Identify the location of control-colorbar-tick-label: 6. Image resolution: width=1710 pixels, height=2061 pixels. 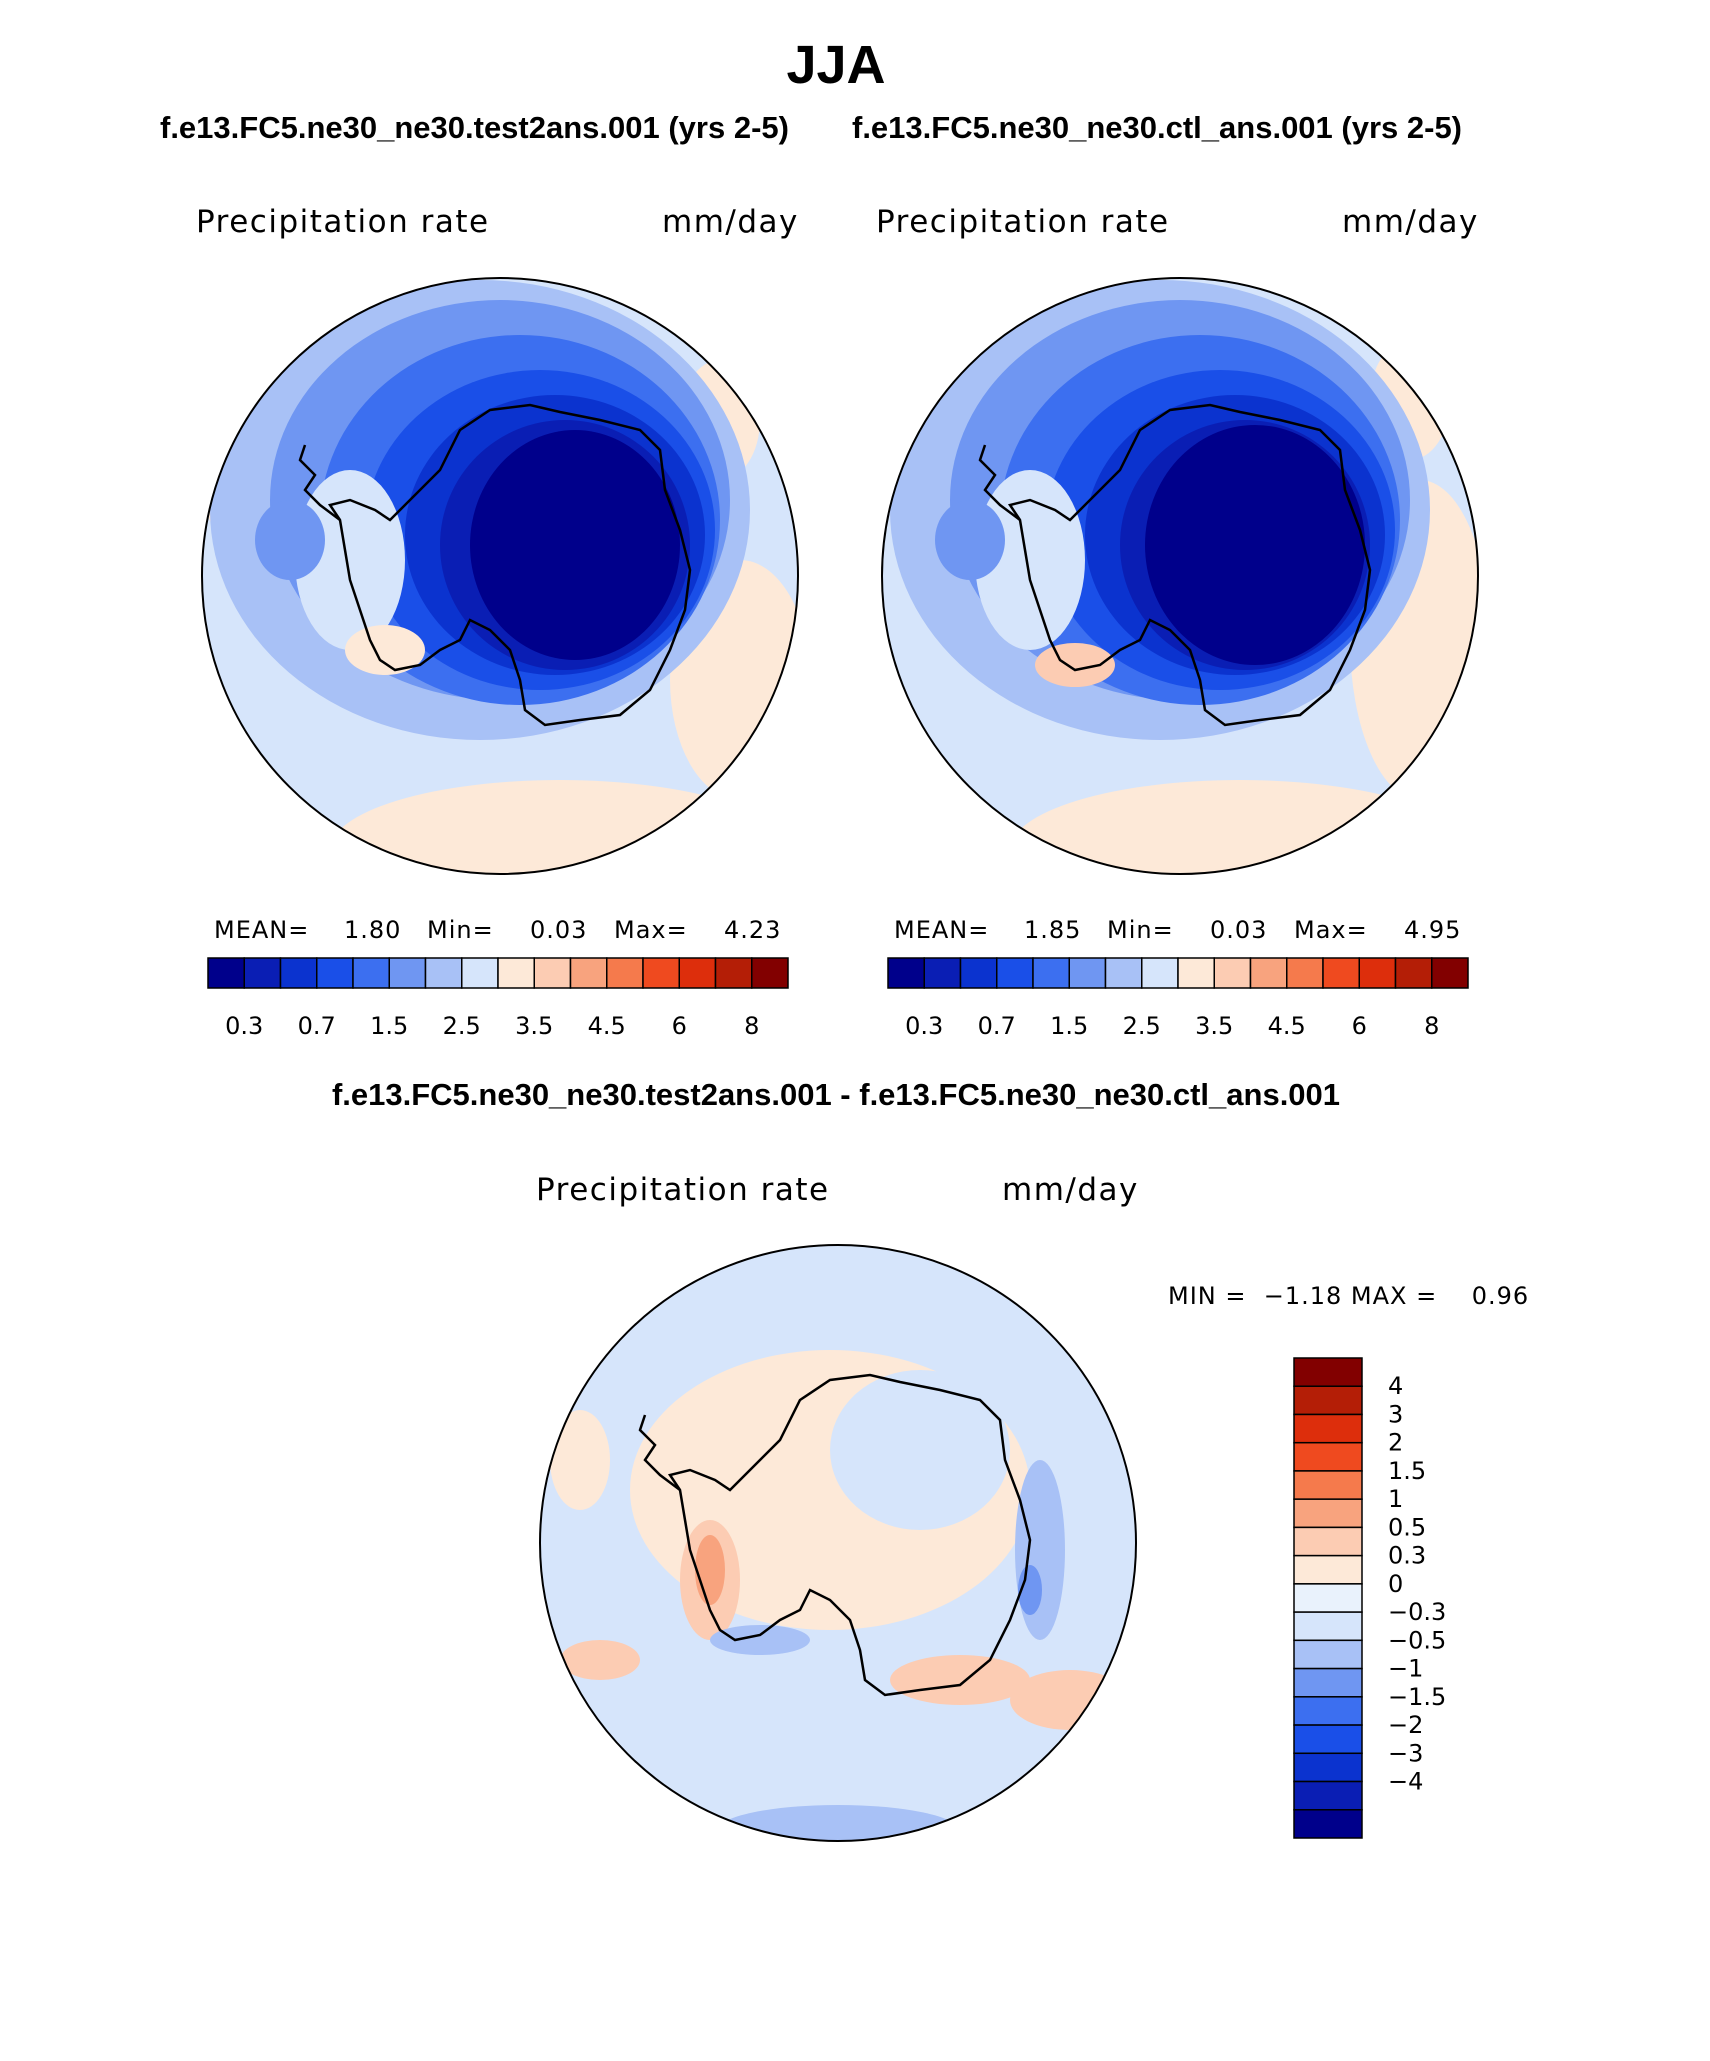
(1359, 1026).